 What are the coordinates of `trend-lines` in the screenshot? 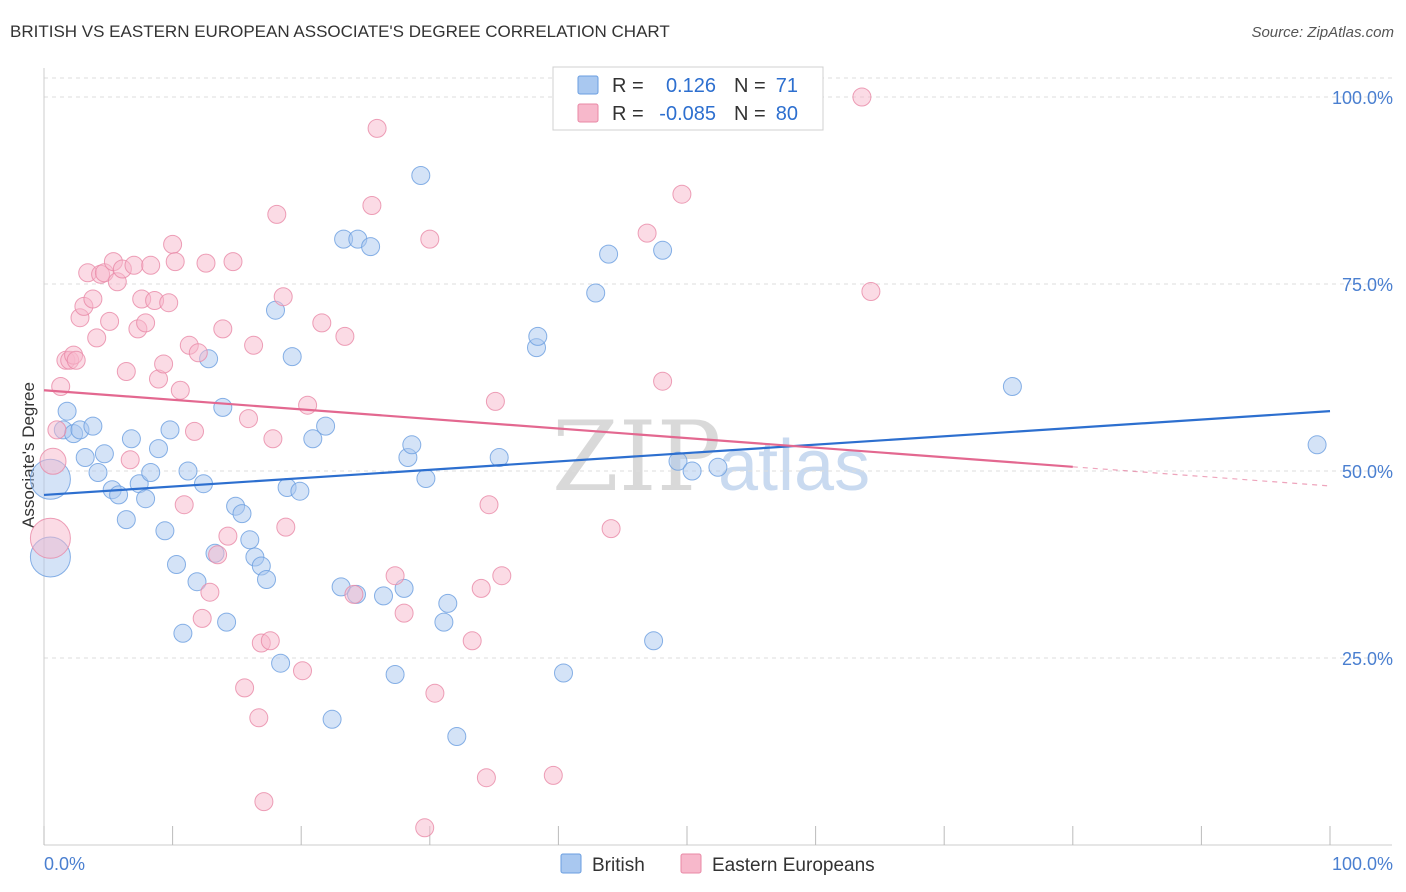 It's located at (687, 443).